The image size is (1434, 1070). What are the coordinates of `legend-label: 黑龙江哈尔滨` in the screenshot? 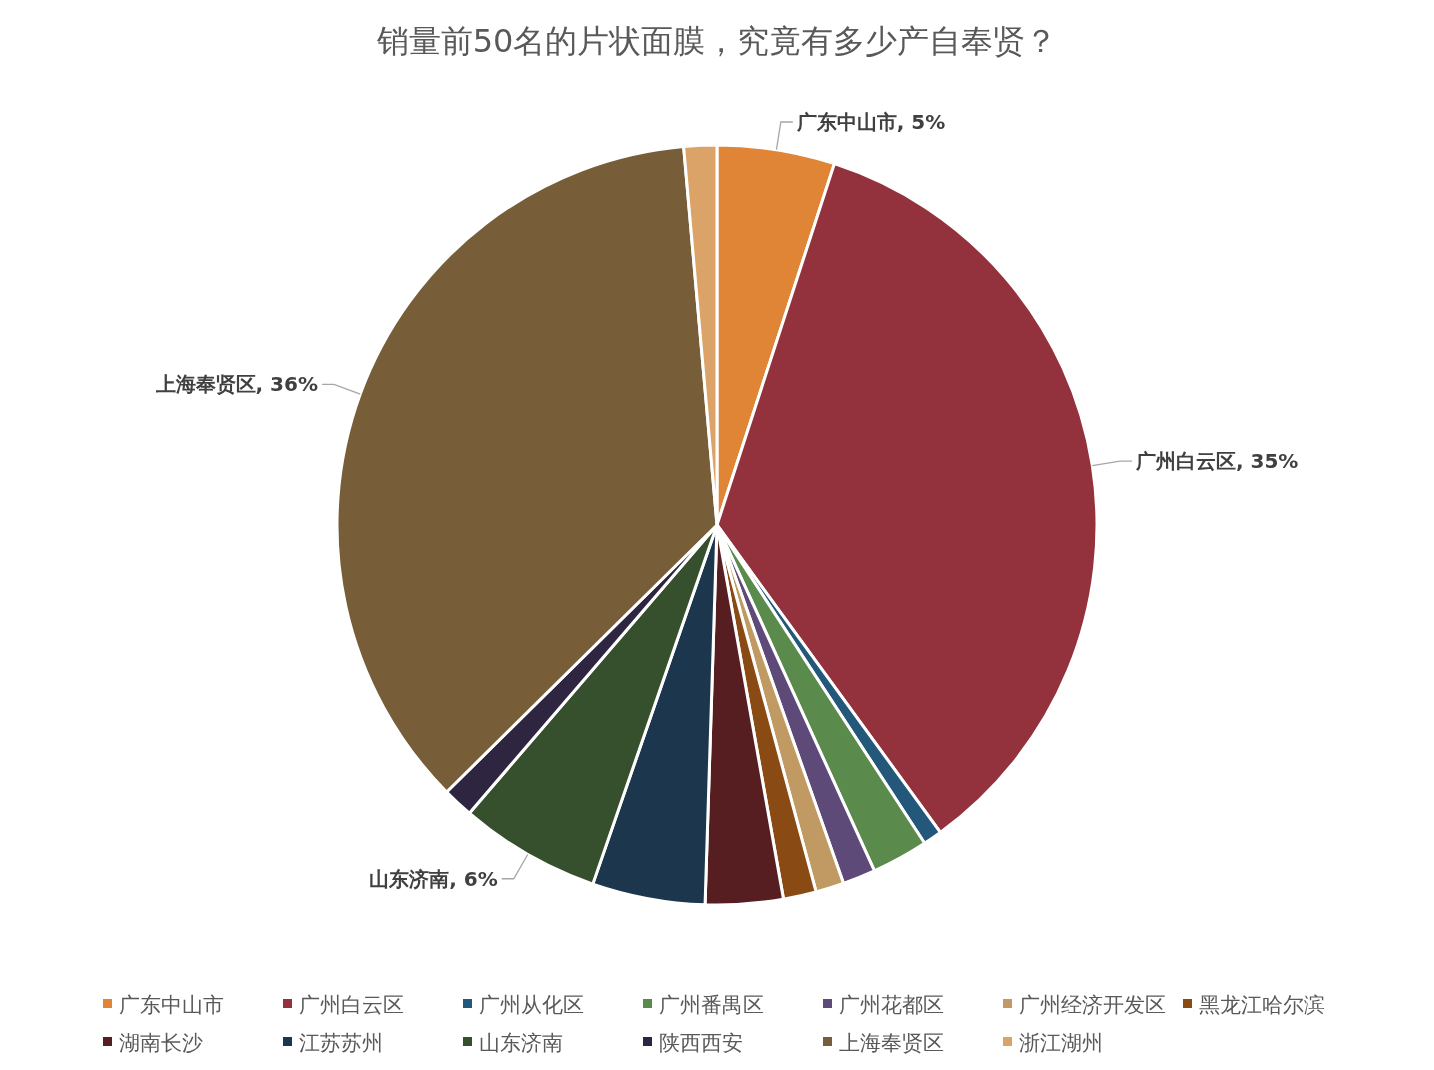 It's located at (1262, 1005).